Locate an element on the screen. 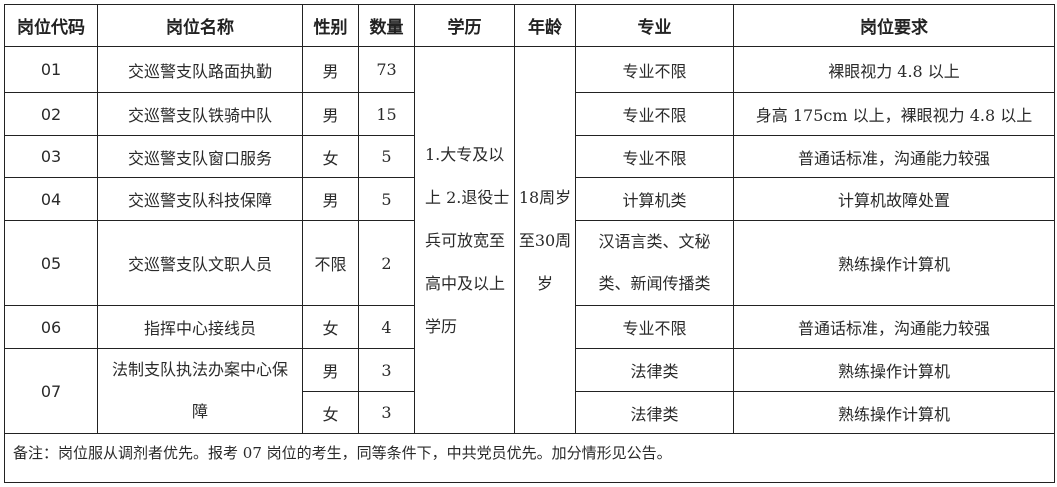  header-gender: 性别 is located at coordinates (330, 25).